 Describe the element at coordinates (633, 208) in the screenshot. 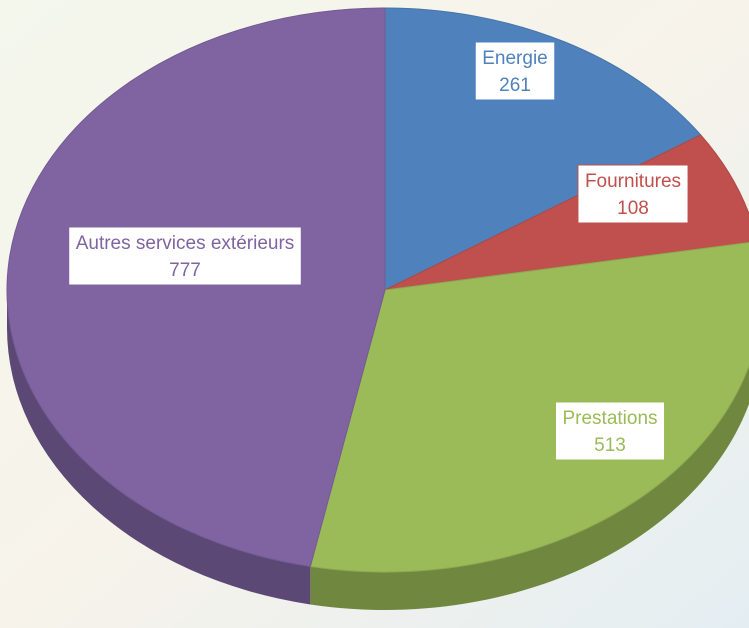

I see `label-value: 108` at that location.